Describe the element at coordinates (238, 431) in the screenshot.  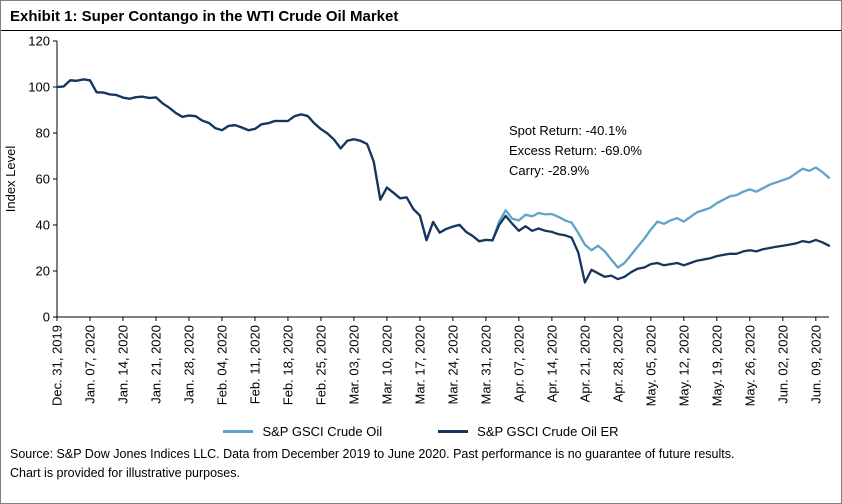
I see `legend-swatch-crude-oil` at that location.